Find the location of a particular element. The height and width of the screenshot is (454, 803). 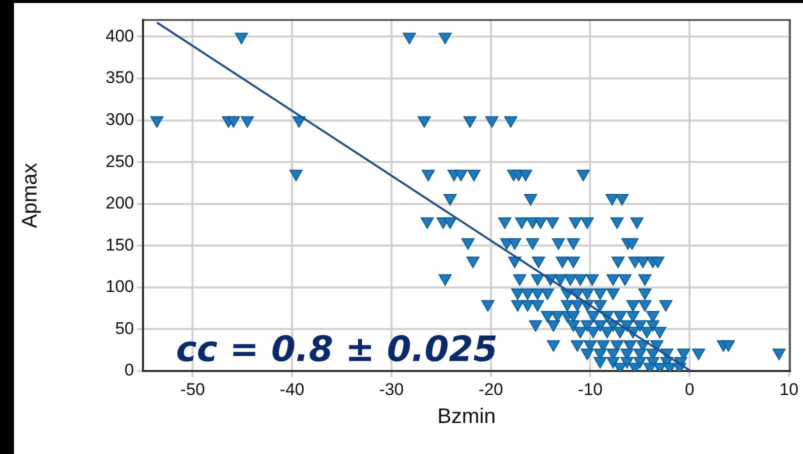

y-tick-label: 300 is located at coordinates (120, 119).